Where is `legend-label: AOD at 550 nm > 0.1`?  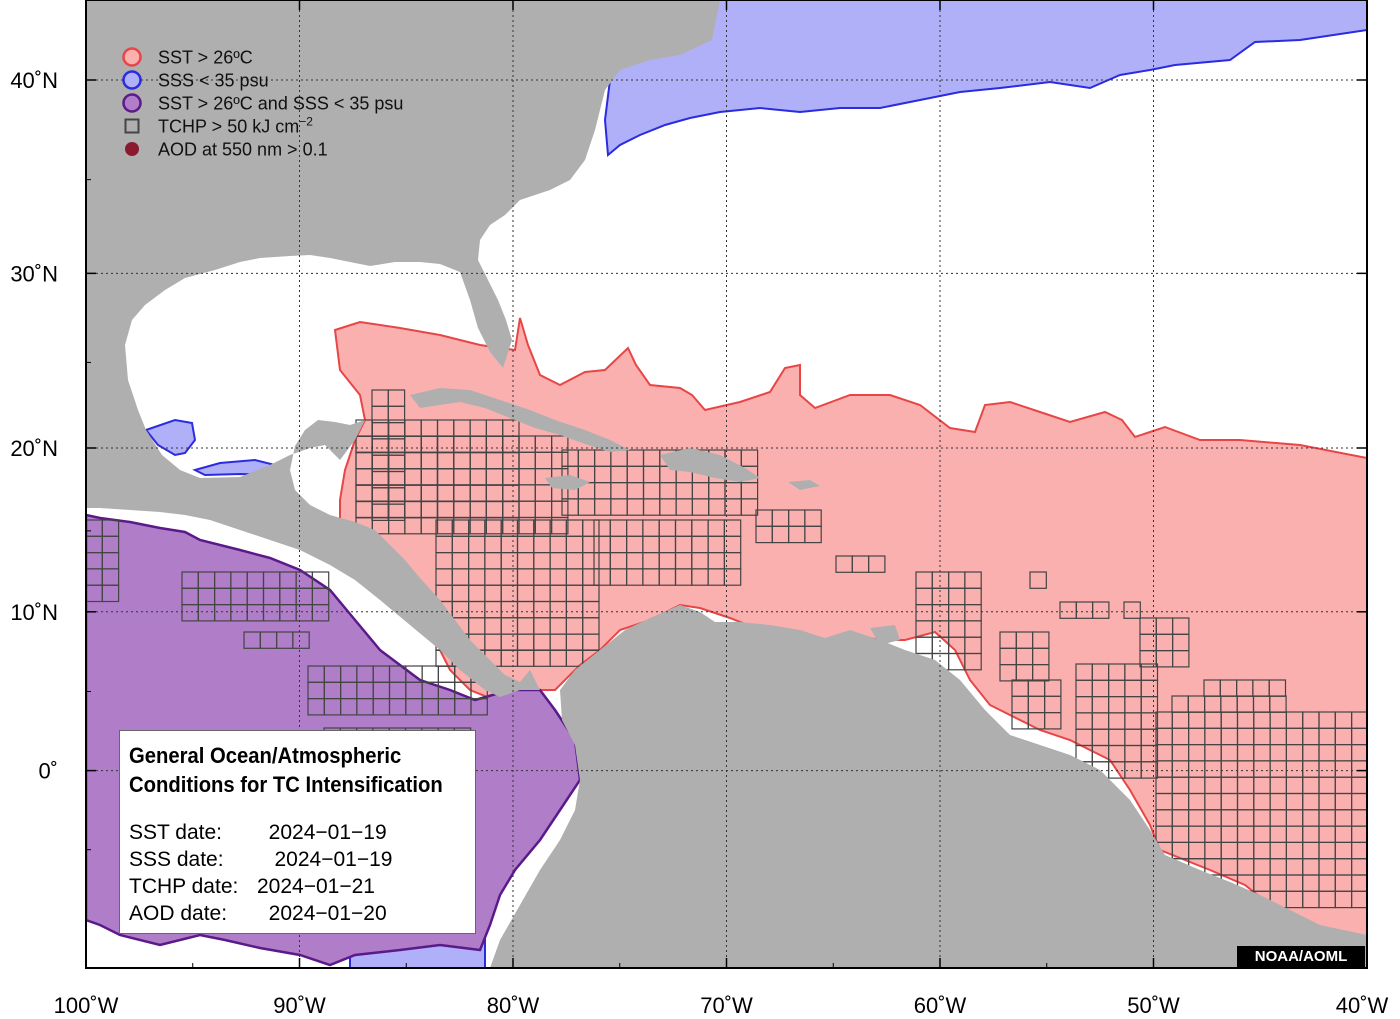
legend-label: AOD at 550 nm > 0.1 is located at coordinates (243, 150).